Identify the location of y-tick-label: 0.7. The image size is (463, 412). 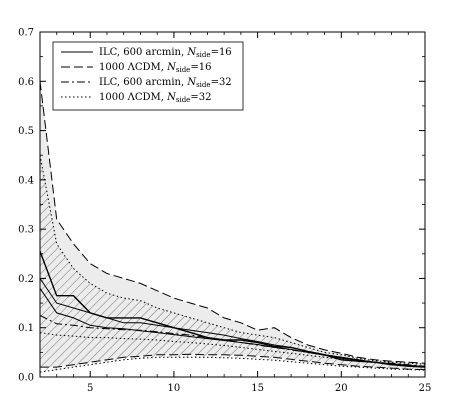
(26, 33).